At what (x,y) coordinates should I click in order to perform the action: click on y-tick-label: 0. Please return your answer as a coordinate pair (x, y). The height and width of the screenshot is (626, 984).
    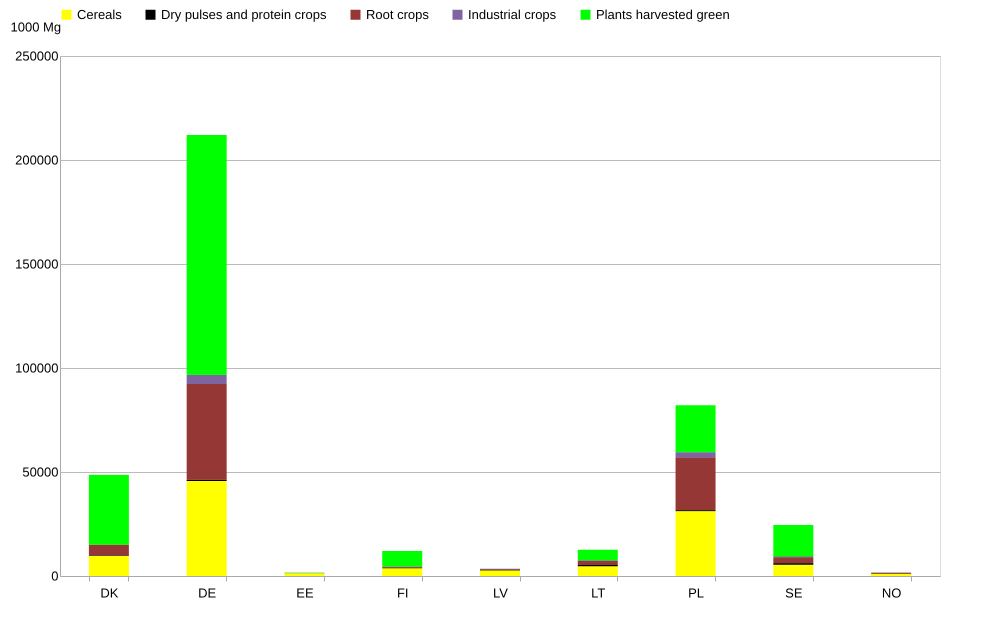
    Looking at the image, I should click on (54, 576).